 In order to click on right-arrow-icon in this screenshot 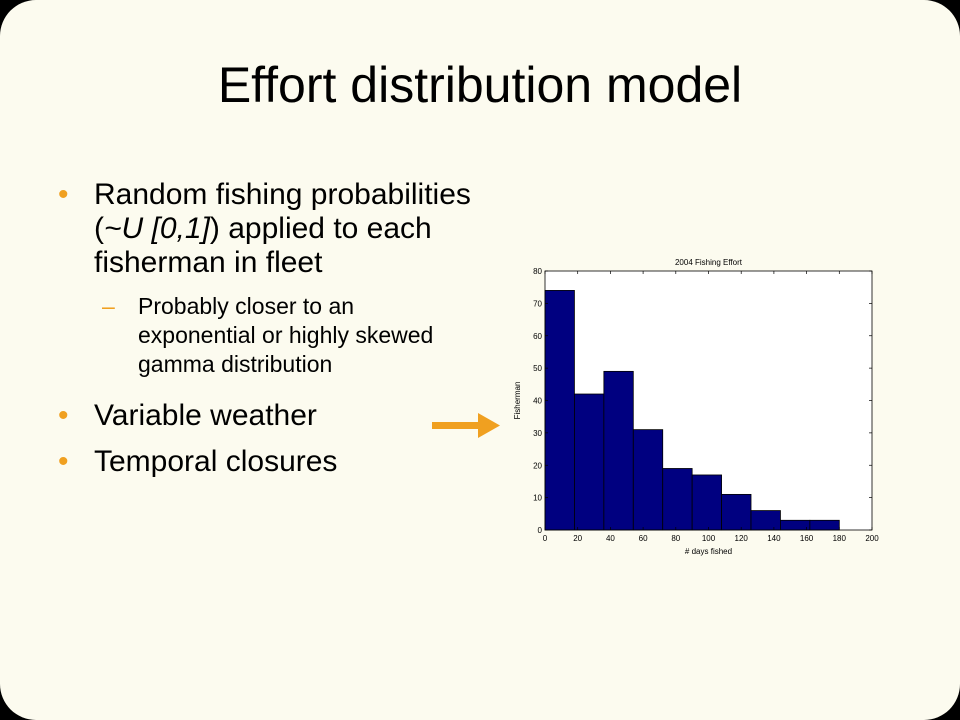, I will do `click(466, 425)`.